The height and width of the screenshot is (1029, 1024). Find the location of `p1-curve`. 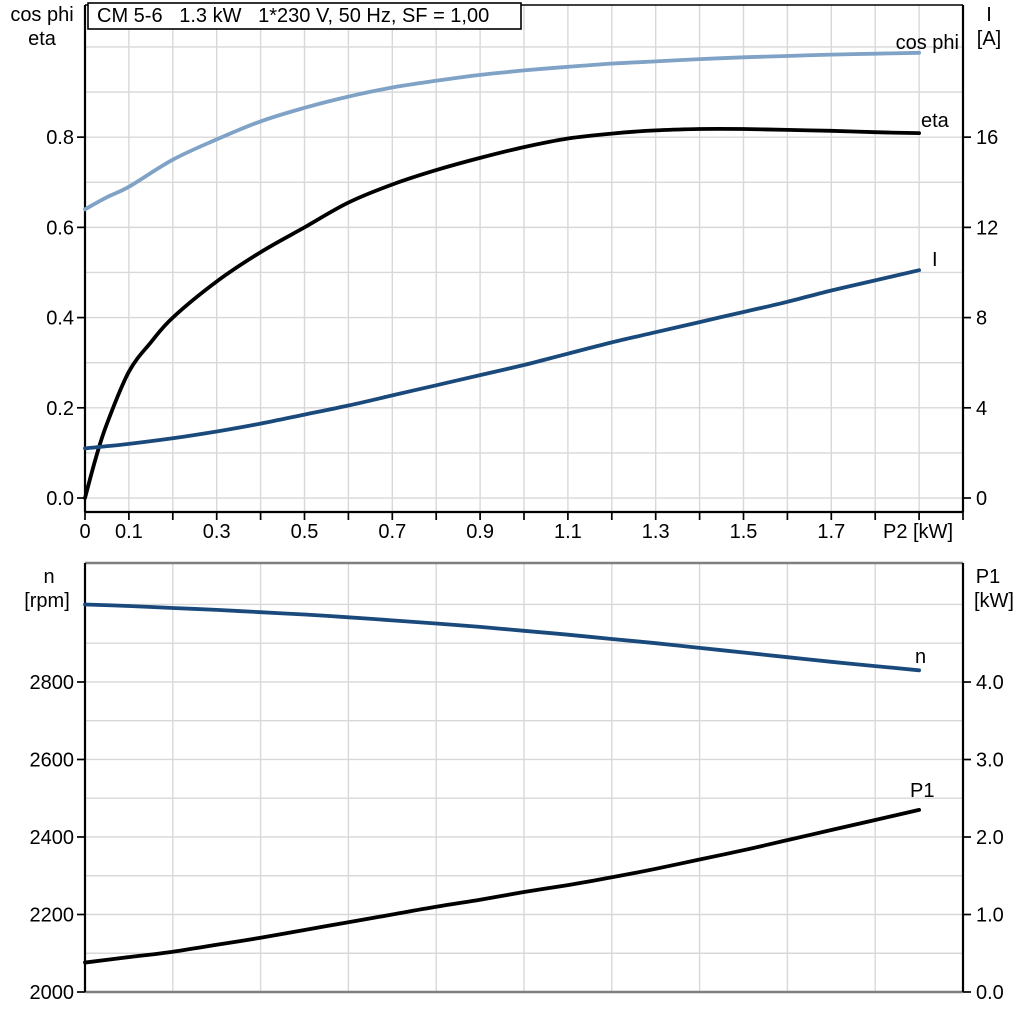

p1-curve is located at coordinates (502, 886).